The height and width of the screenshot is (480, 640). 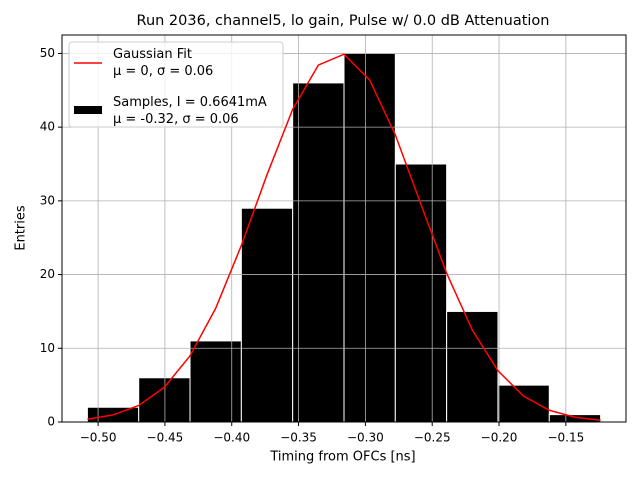 I want to click on x-tick-label: −0.40, so click(x=231, y=438).